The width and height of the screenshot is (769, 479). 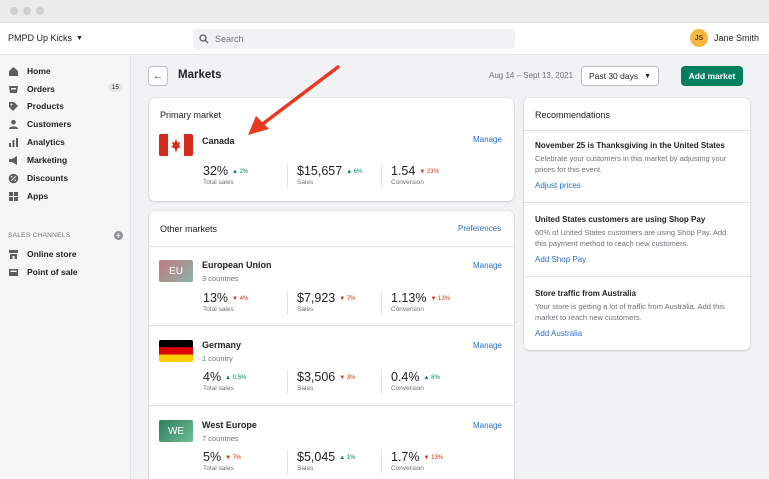 I want to click on stat-value: 1.54, so click(x=403, y=171).